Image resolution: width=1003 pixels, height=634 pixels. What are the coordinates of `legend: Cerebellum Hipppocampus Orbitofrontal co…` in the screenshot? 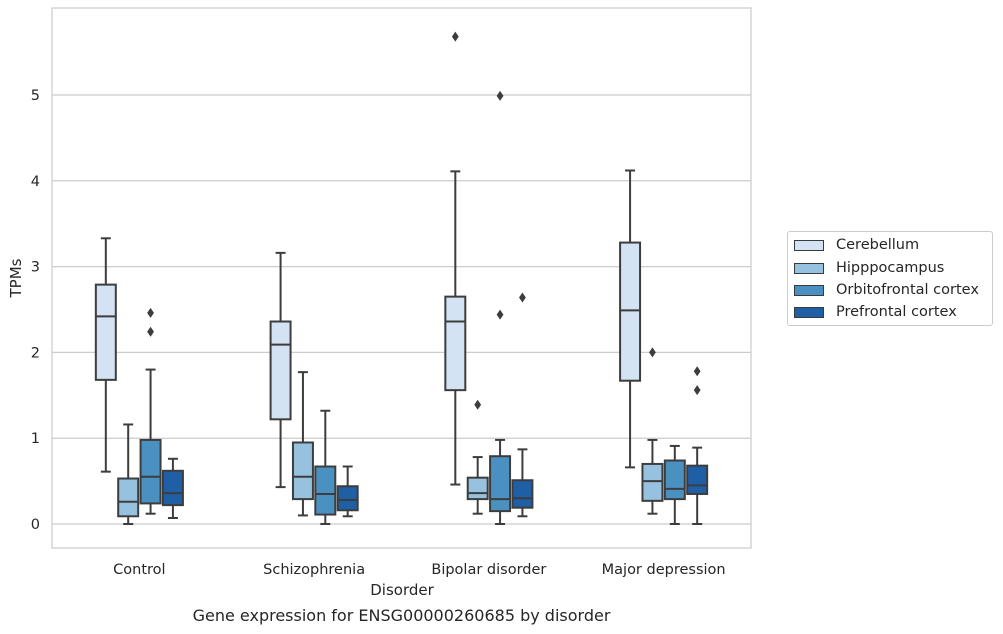 It's located at (890, 278).